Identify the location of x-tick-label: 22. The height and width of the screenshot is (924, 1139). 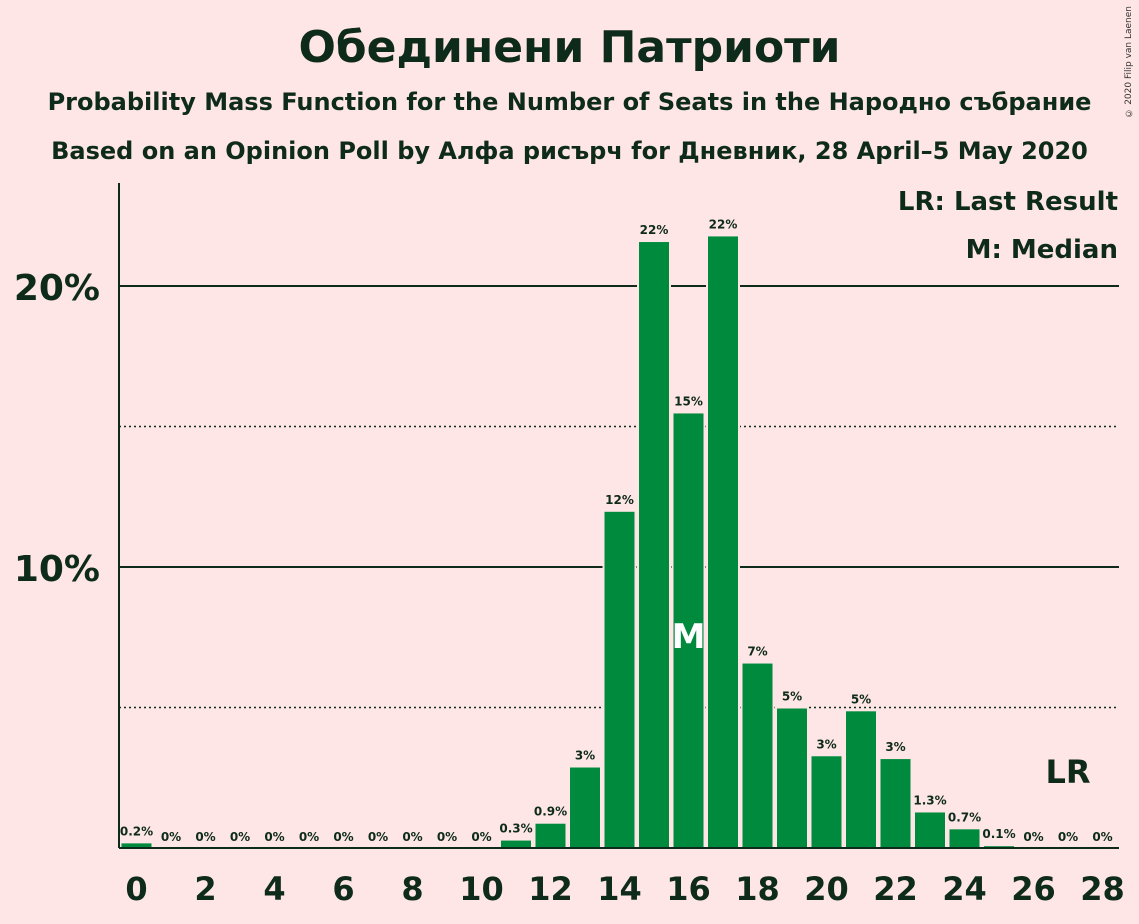
(895, 889).